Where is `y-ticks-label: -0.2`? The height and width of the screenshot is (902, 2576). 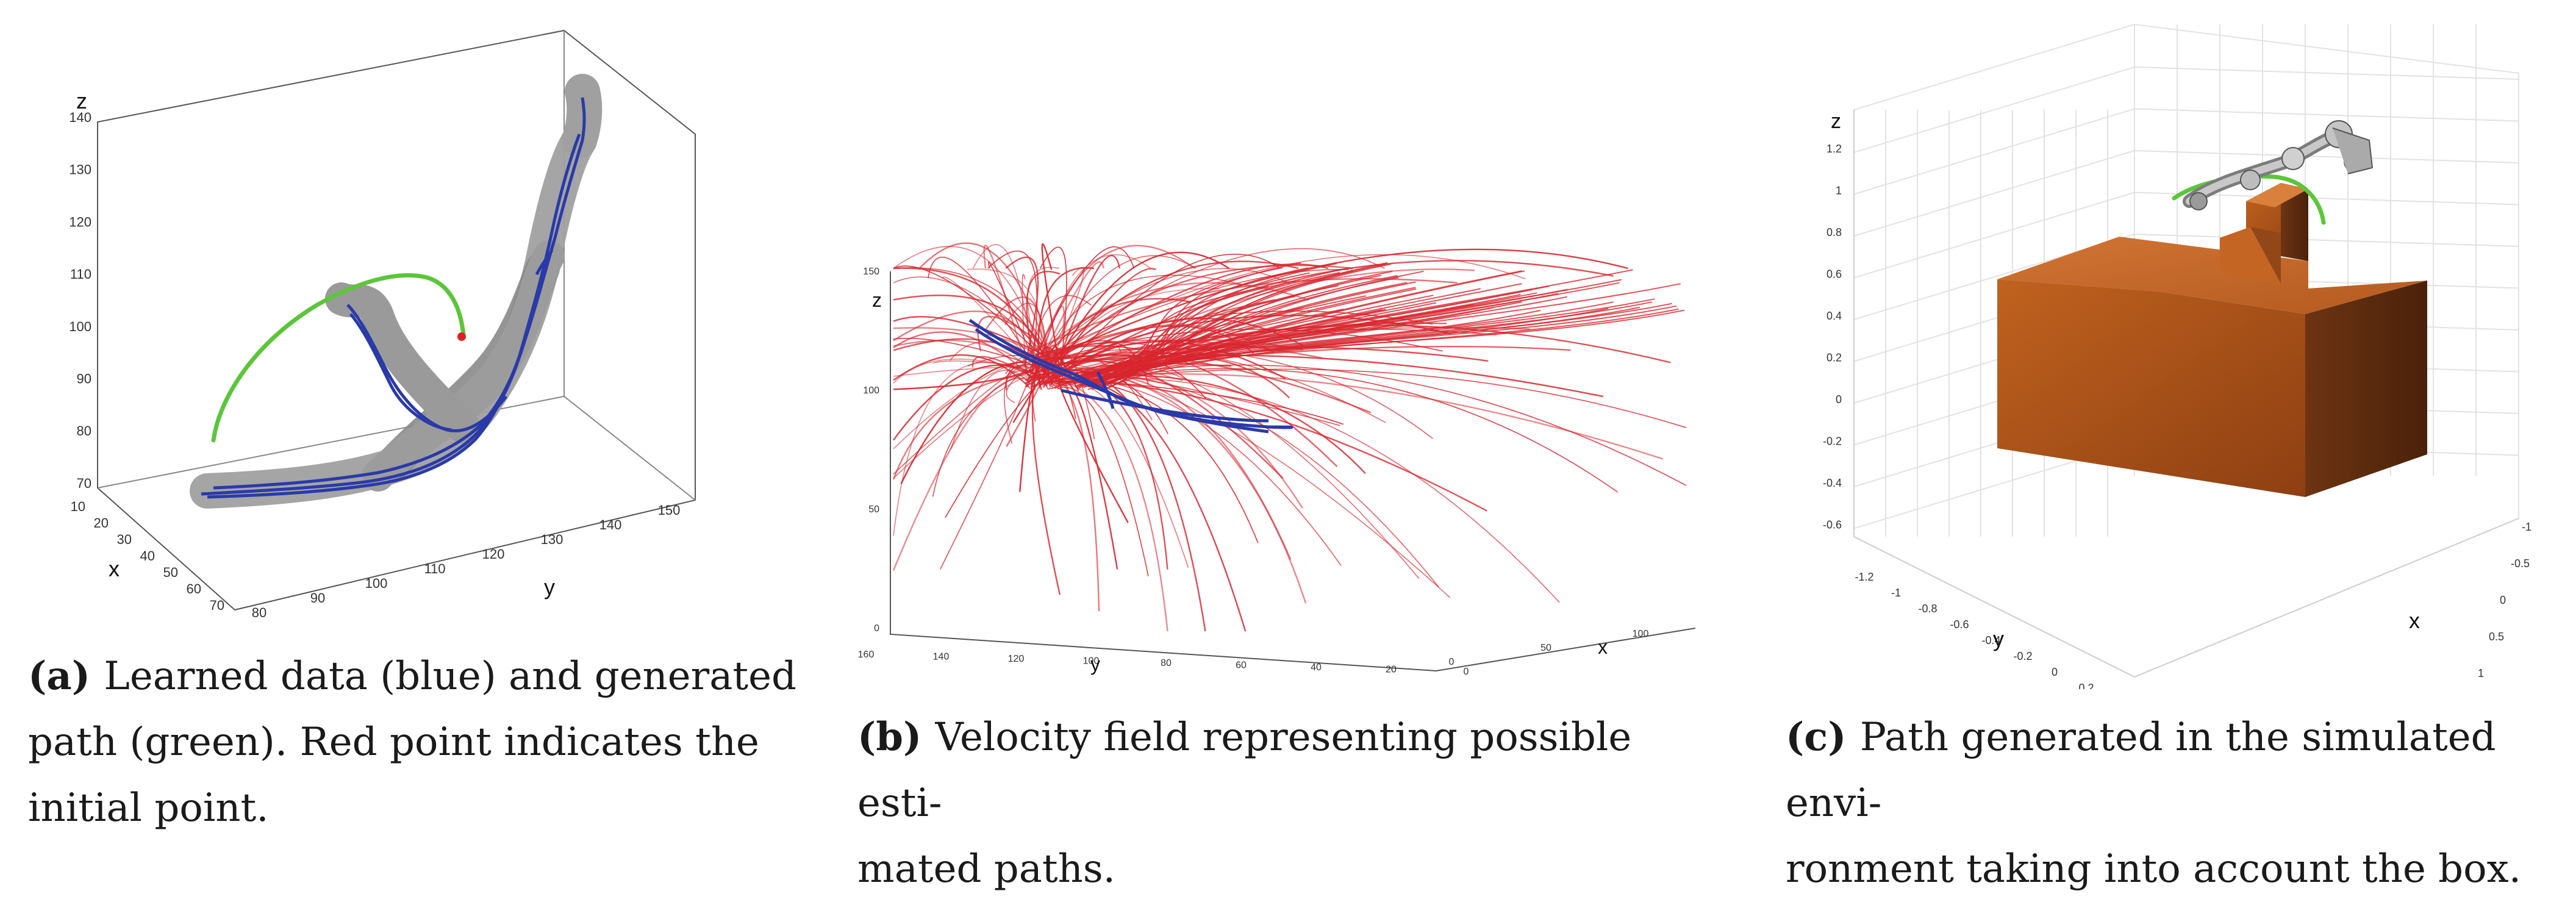
y-ticks-label: -0.2 is located at coordinates (2022, 656).